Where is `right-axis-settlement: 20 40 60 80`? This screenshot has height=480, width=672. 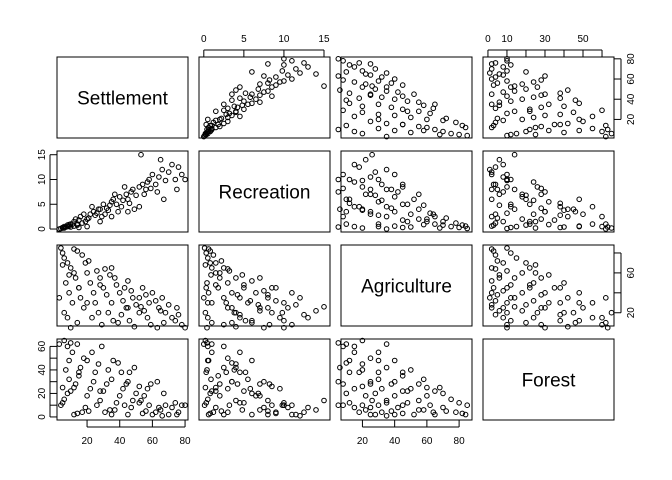 right-axis-settlement: 20 40 60 80 is located at coordinates (625, 89).